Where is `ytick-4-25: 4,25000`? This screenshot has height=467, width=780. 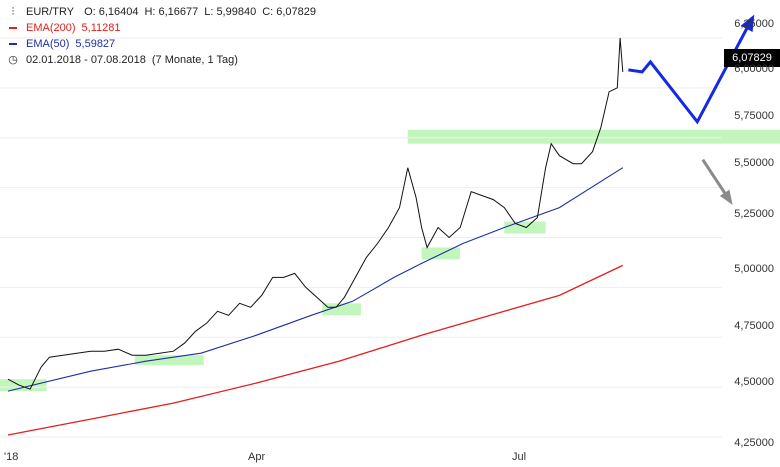
ytick-4-25: 4,25000 is located at coordinates (754, 443).